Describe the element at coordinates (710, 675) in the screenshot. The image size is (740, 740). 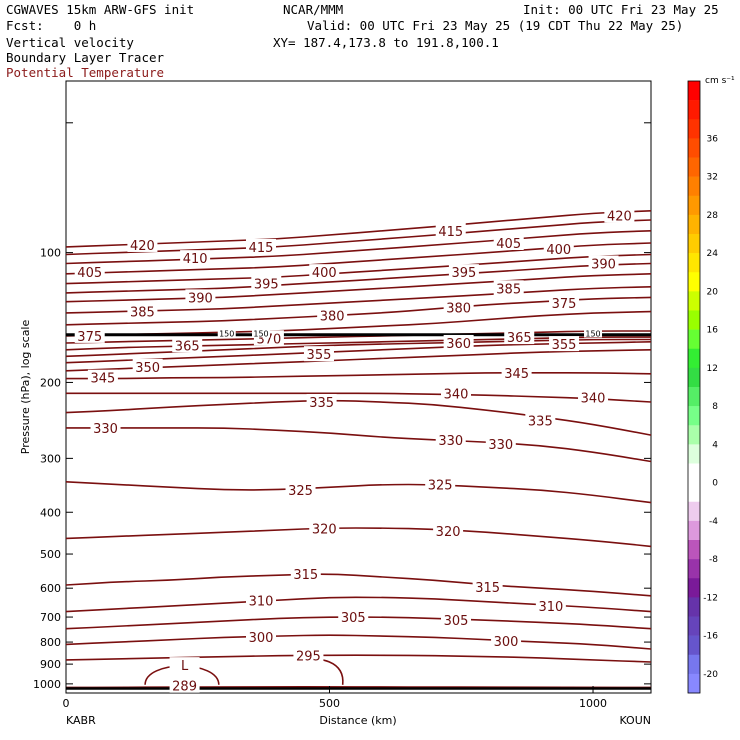
I see `colorbar-tick-label: -20` at that location.